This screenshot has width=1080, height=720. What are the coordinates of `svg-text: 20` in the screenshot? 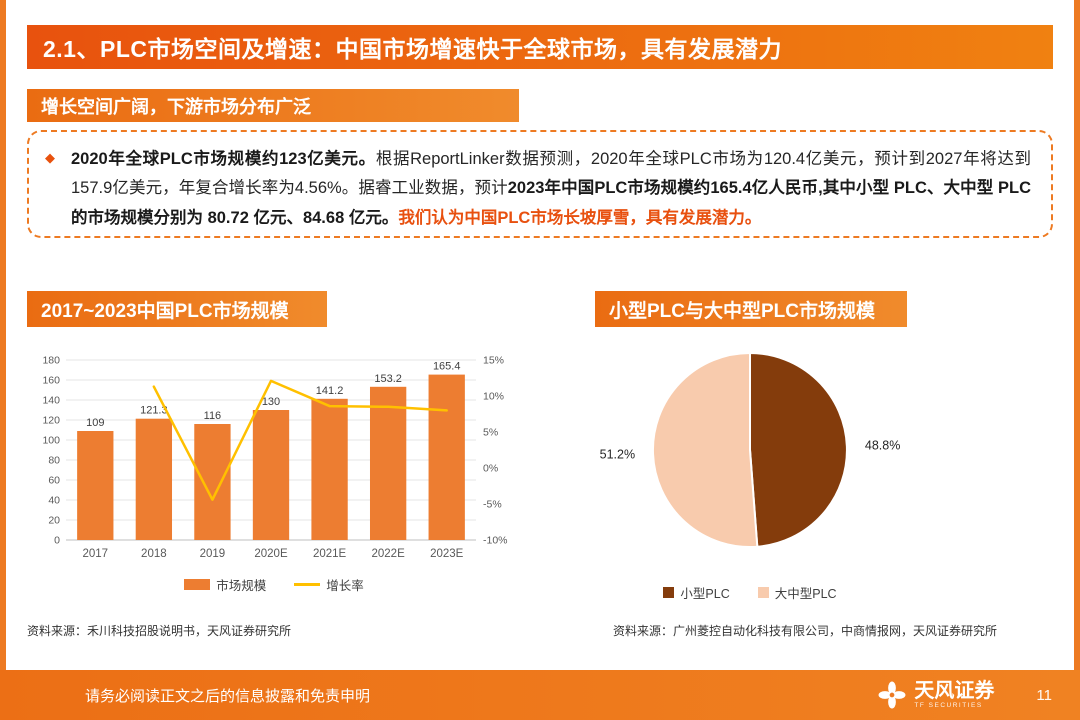 It's located at (54, 521).